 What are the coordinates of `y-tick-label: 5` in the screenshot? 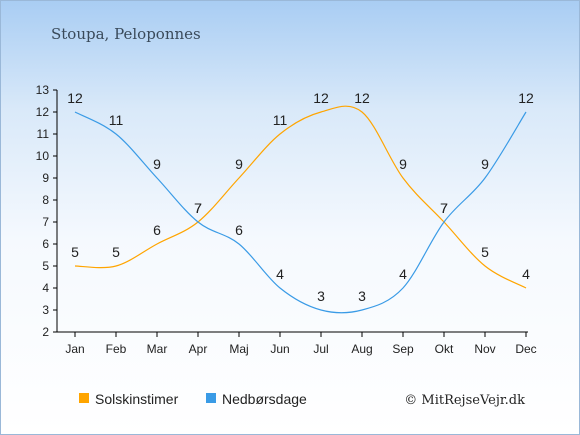 It's located at (45, 266).